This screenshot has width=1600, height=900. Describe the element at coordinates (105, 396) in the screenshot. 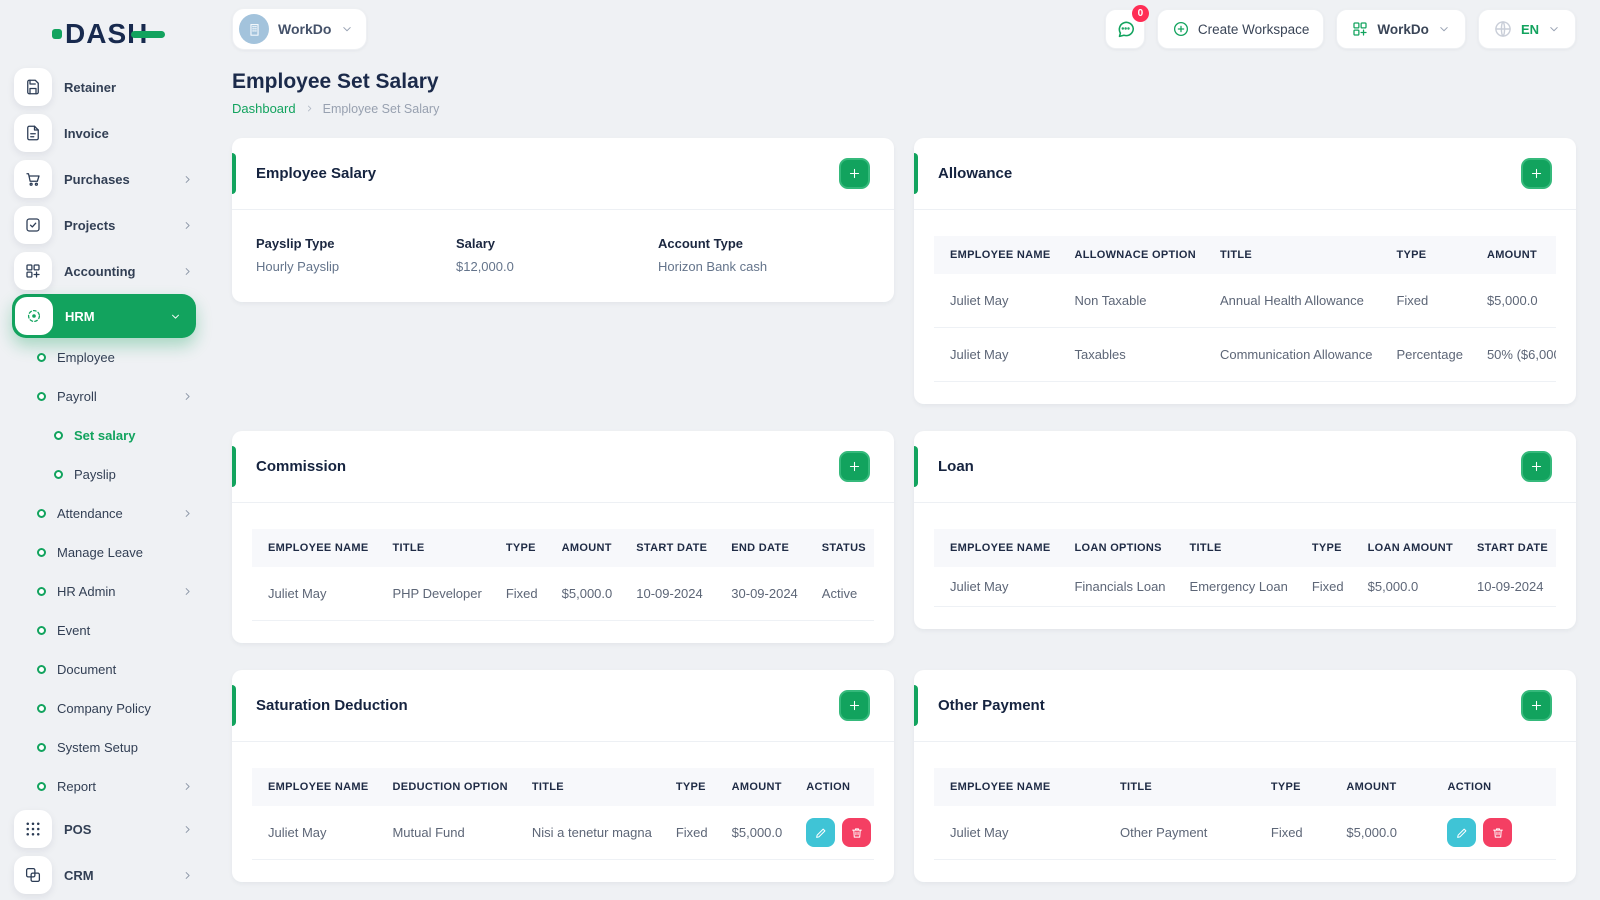

I see `sidebar-item-payroll: Payroll` at that location.